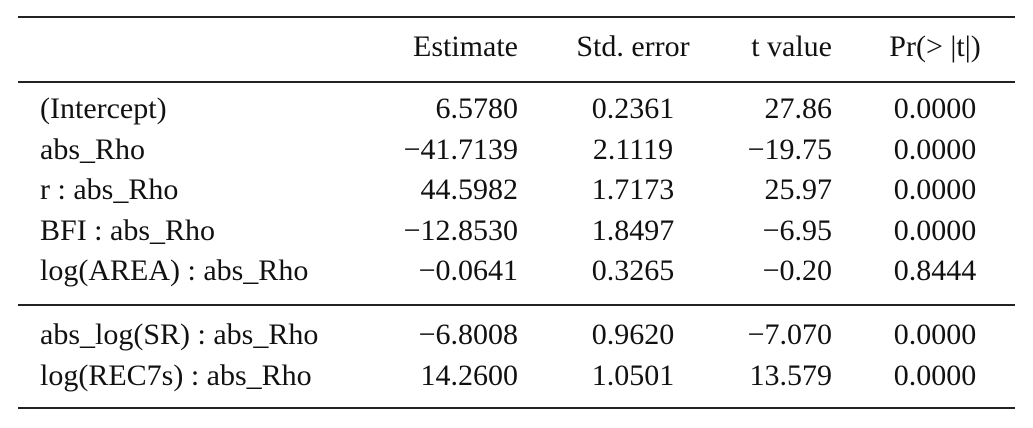 The height and width of the screenshot is (428, 1033). Describe the element at coordinates (633, 270) in the screenshot. I see `table-cell: 0.3265` at that location.